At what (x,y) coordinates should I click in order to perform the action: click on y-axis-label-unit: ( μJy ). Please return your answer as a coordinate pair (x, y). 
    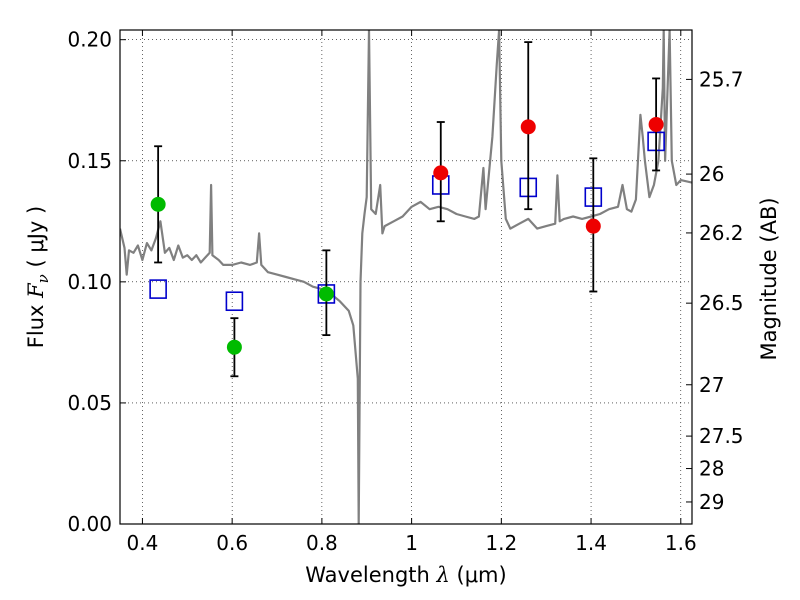
    Looking at the image, I should click on (36, 240).